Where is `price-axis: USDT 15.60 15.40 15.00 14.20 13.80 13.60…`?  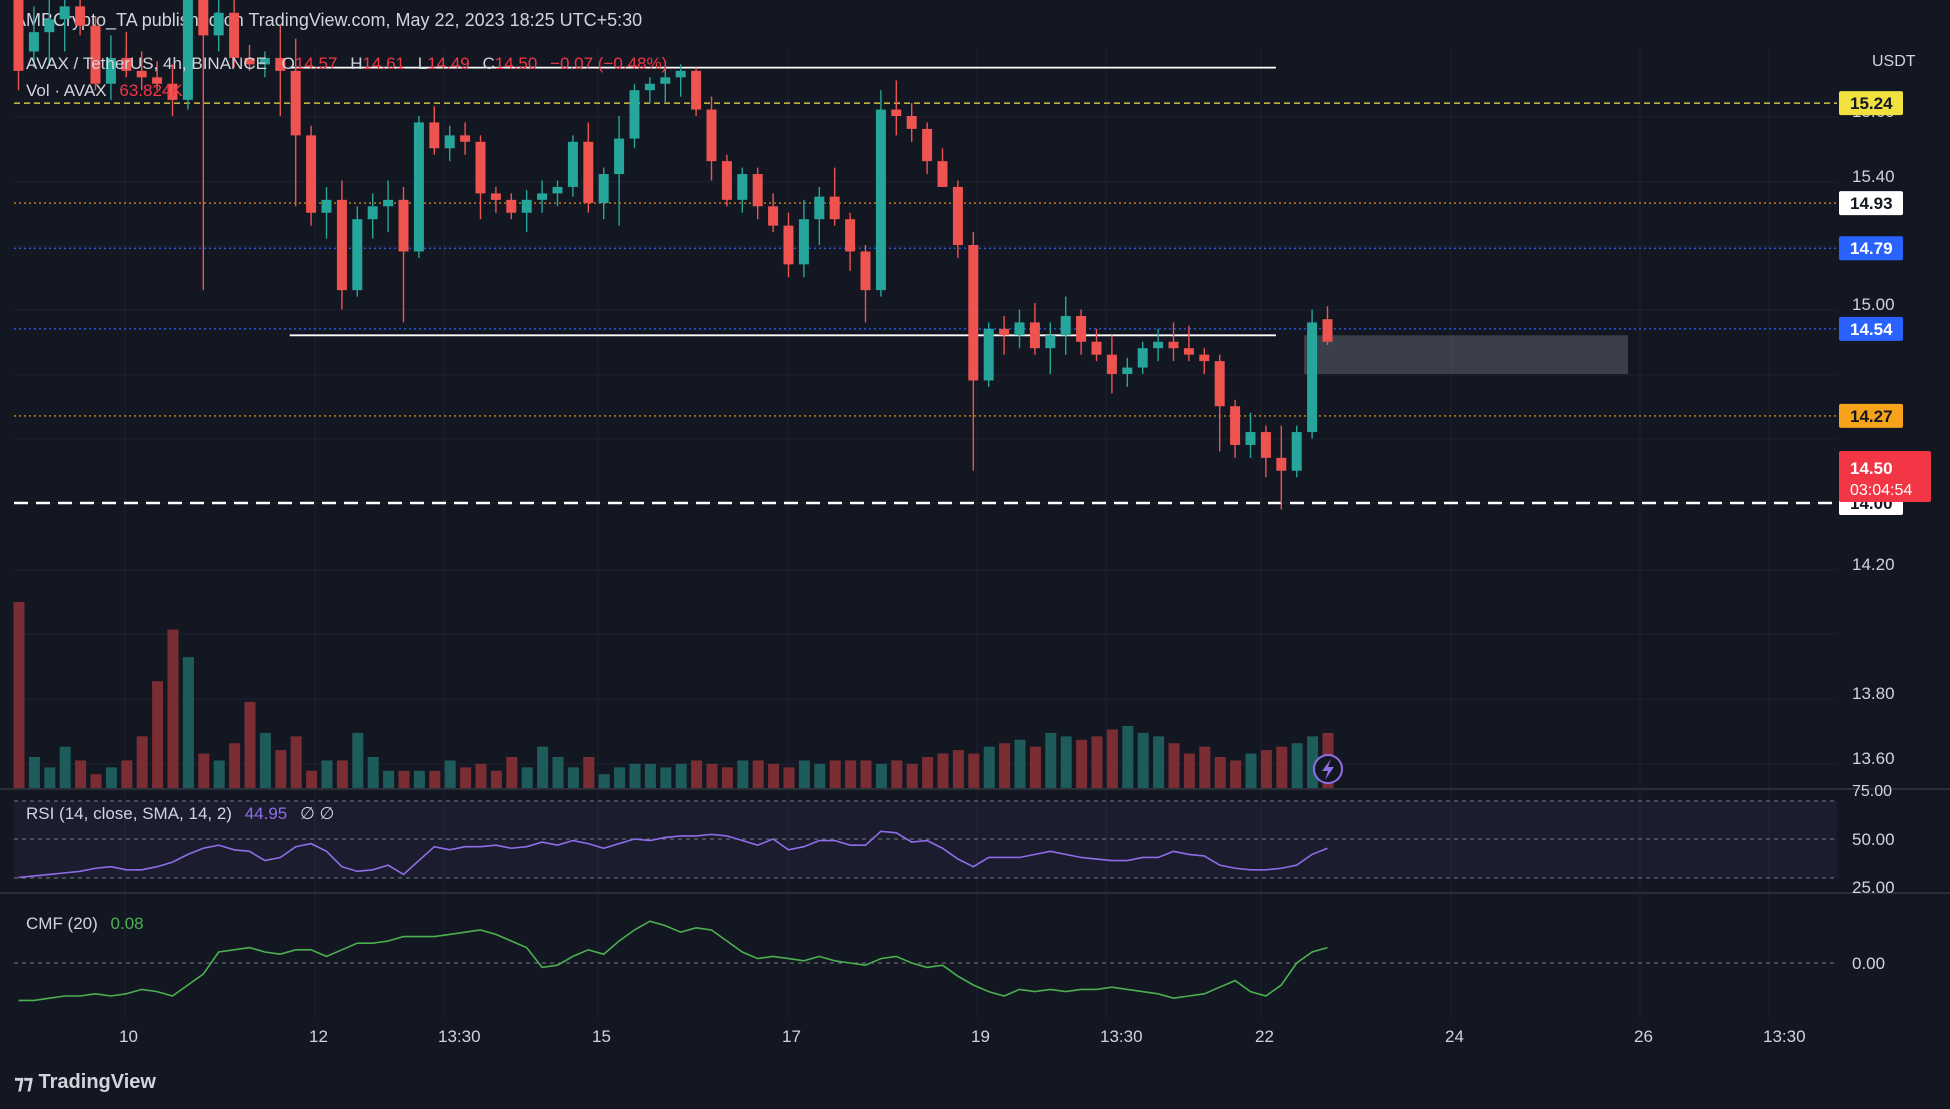
price-axis: USDT 15.60 15.40 15.00 14.20 13.80 13.60… is located at coordinates (1884, 513).